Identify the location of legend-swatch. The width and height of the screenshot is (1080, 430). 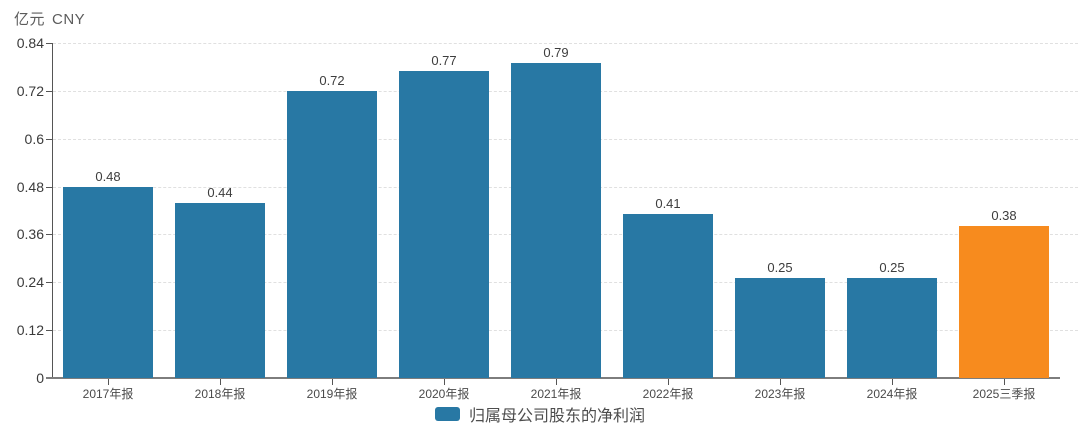
(447, 414).